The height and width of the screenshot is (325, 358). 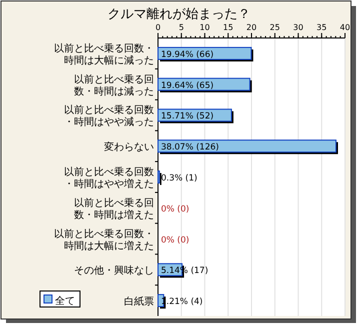 What do you see at coordinates (187, 55) in the screenshot?
I see `data-label: 19.94% (66)` at bounding box center [187, 55].